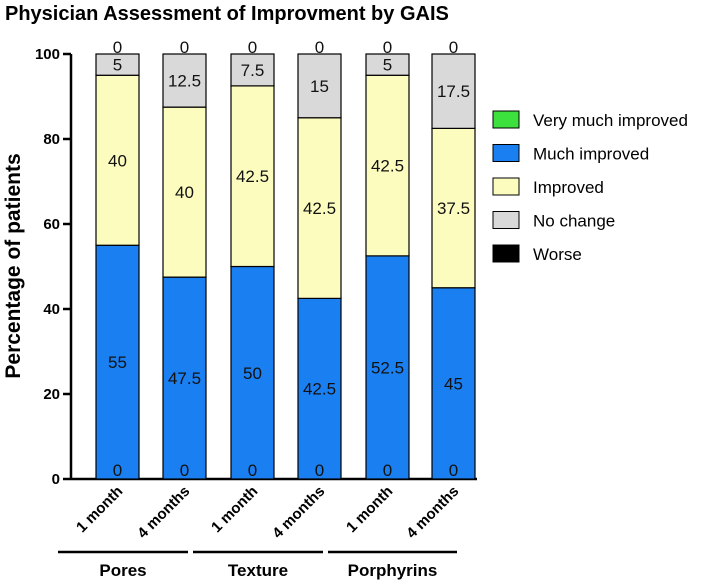  Describe the element at coordinates (252, 373) in the screenshot. I see `data-label-much-improved: 50` at that location.